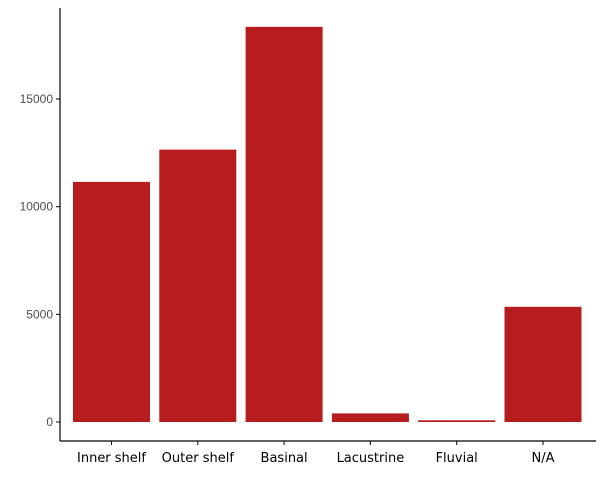  Describe the element at coordinates (39, 314) in the screenshot. I see `y-tick-label: 5000` at that location.